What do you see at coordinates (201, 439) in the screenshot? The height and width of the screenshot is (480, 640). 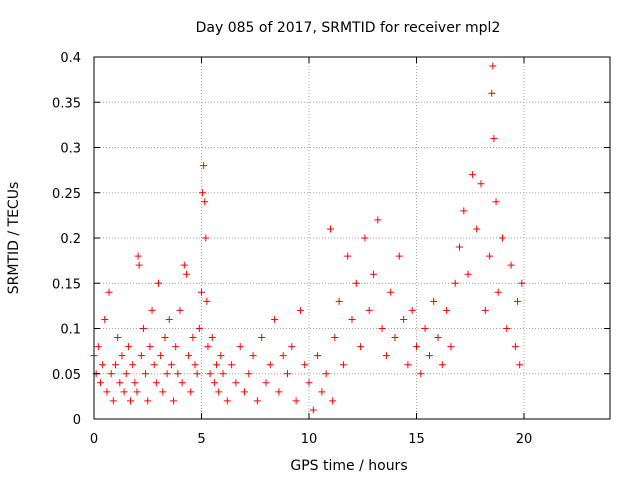 I see `x-tick-label: 5` at bounding box center [201, 439].